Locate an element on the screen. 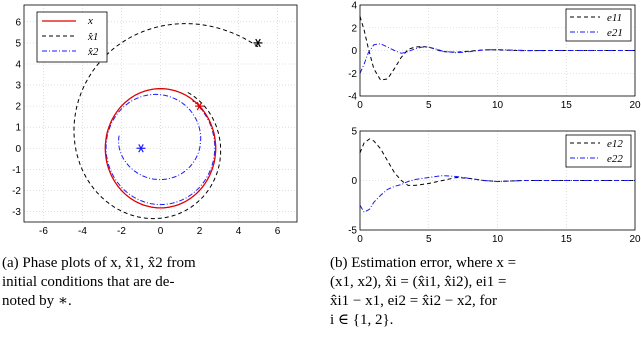 The image size is (641, 352). legend-label-xhat1: x̂1 is located at coordinates (92, 37).